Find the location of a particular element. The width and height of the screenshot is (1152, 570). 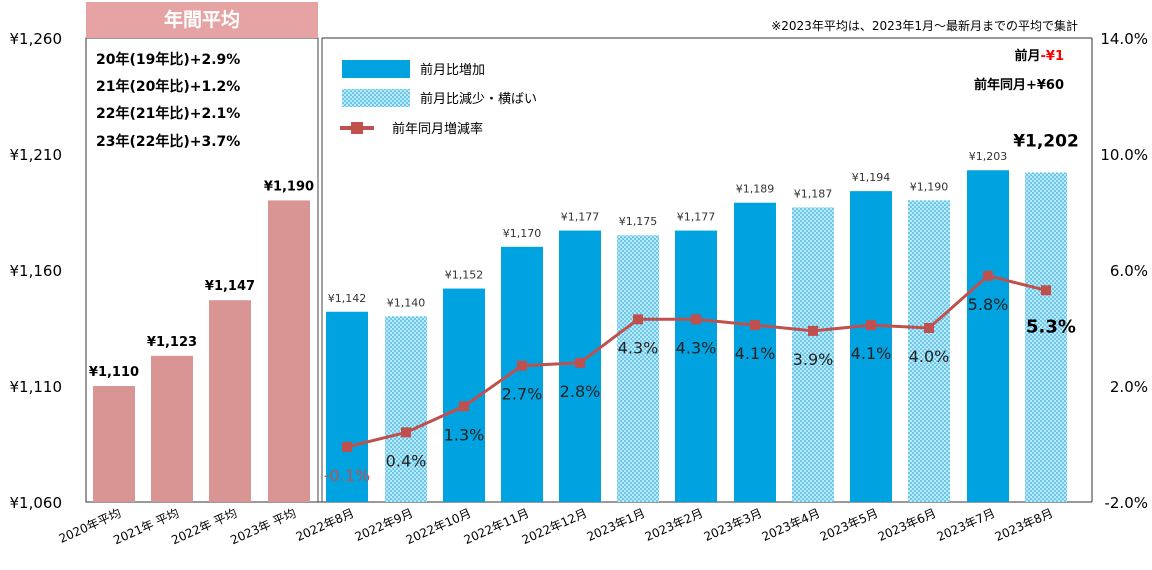

y-right-tick-label: 6.0% is located at coordinates (1129, 271).